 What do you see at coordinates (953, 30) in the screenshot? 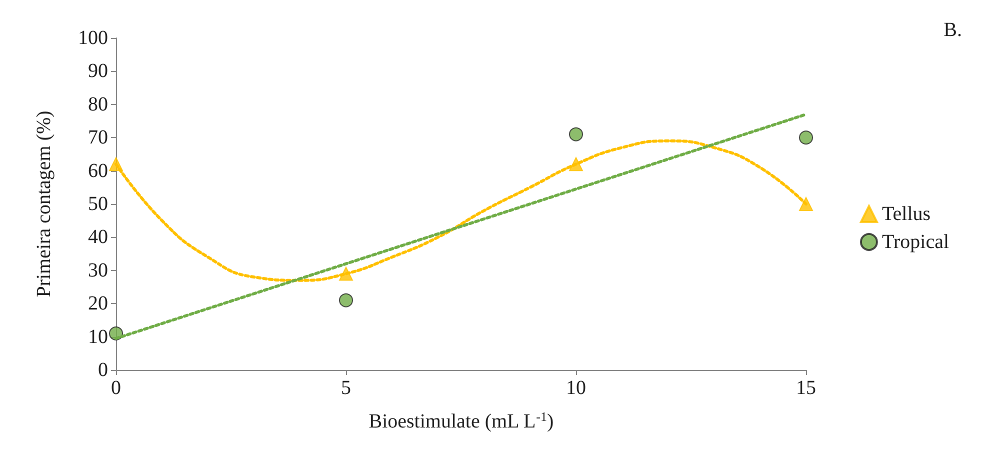
I see `text: B.` at bounding box center [953, 30].